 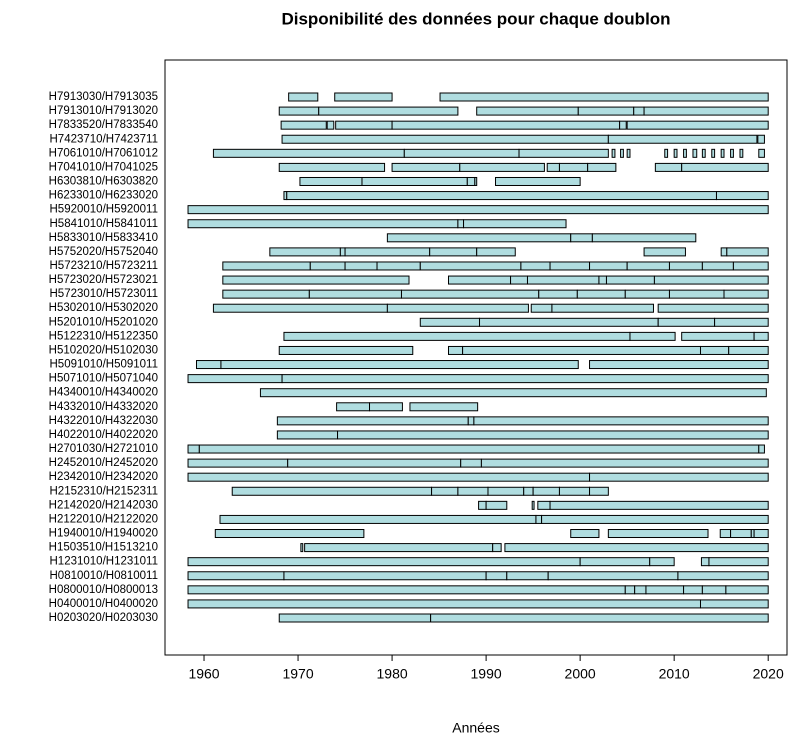 I want to click on x-axis-label: Années, so click(x=475, y=728).